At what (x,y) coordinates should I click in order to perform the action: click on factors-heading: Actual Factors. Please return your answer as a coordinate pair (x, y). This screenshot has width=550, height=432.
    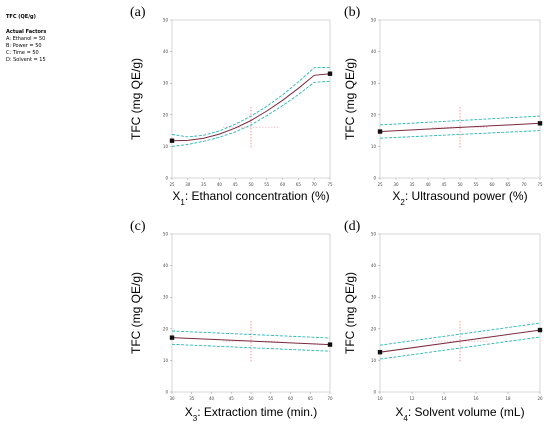
    Looking at the image, I should click on (26, 32).